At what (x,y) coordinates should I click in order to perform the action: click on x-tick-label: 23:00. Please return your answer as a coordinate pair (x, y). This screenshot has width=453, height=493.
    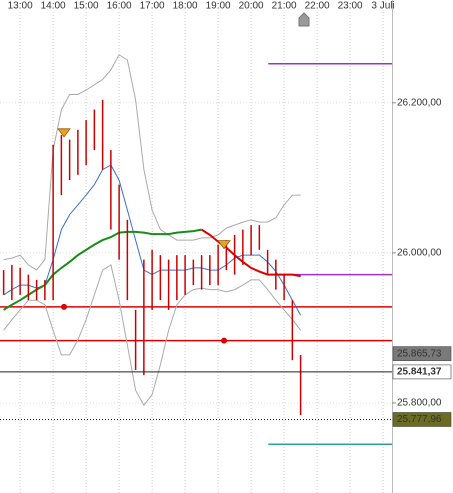
    Looking at the image, I should click on (350, 6).